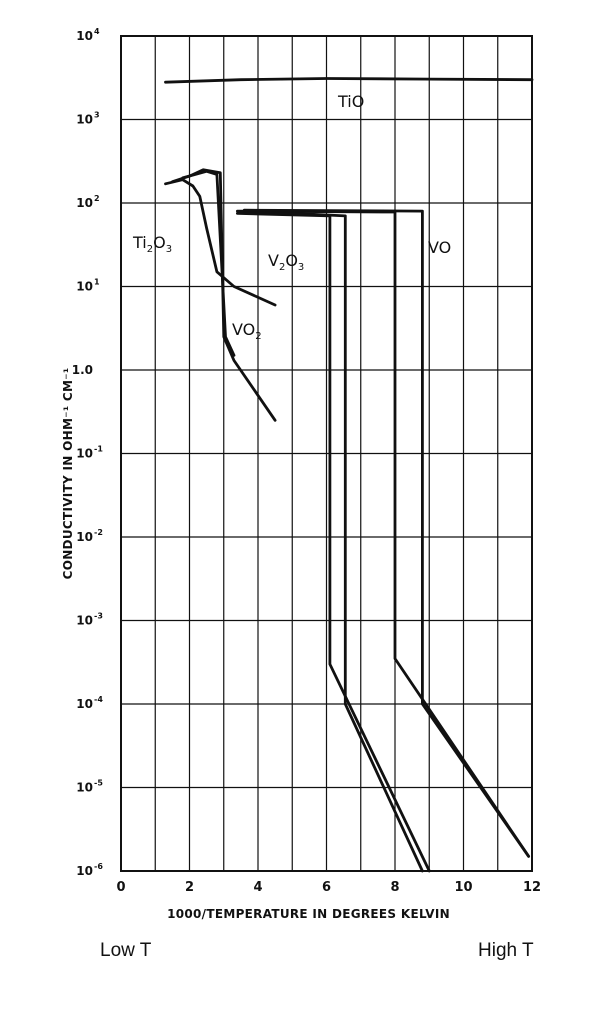 Image resolution: width=612 pixels, height=1024 pixels. Describe the element at coordinates (532, 887) in the screenshot. I see `x-tick-label: 12` at that location.